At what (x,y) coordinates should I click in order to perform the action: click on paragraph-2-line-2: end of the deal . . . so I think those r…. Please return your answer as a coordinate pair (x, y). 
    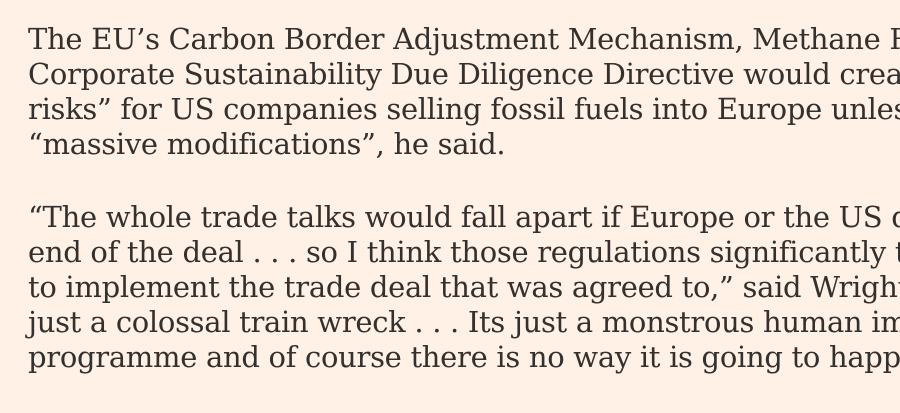
    Looking at the image, I should click on (464, 252).